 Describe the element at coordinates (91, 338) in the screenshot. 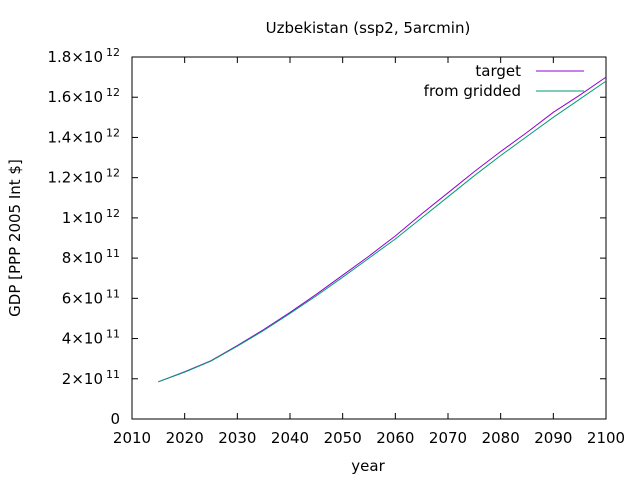

I see `y-tick-label: 4×10 11` at that location.